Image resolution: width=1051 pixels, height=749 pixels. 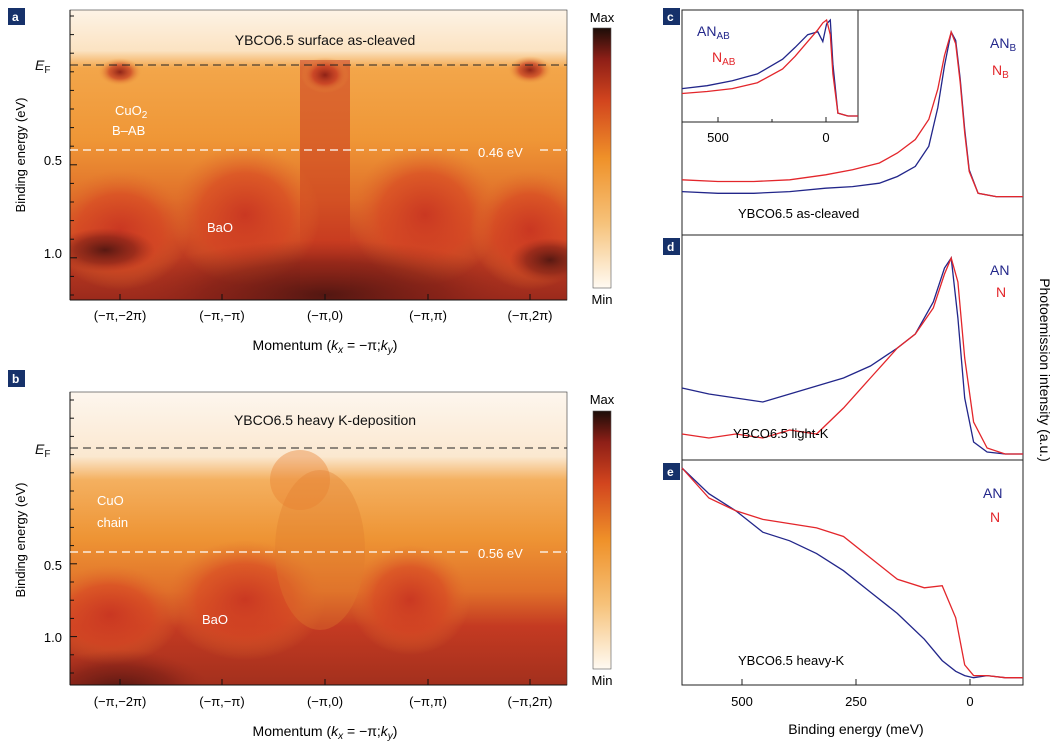 I want to click on panel-b-xtick-4: (−π,2π), so click(x=529, y=701).